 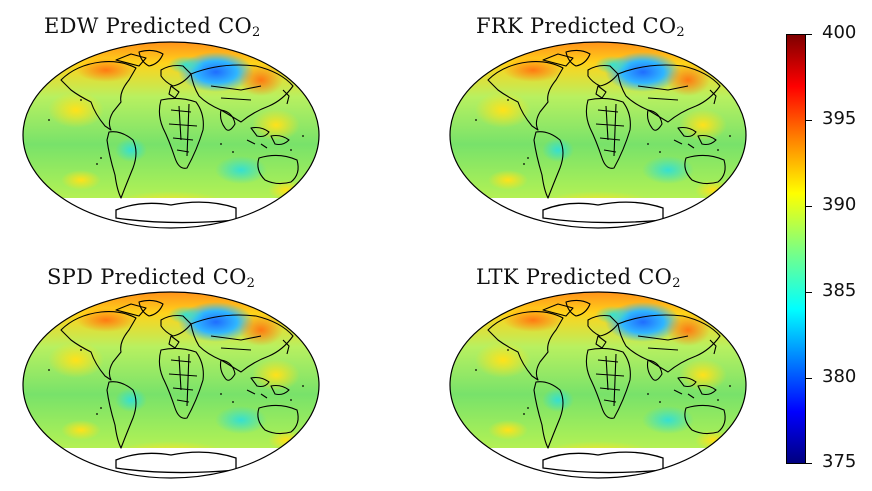 What do you see at coordinates (151, 278) in the screenshot?
I see `panel-title-spd: SPD Predicted CO2` at bounding box center [151, 278].